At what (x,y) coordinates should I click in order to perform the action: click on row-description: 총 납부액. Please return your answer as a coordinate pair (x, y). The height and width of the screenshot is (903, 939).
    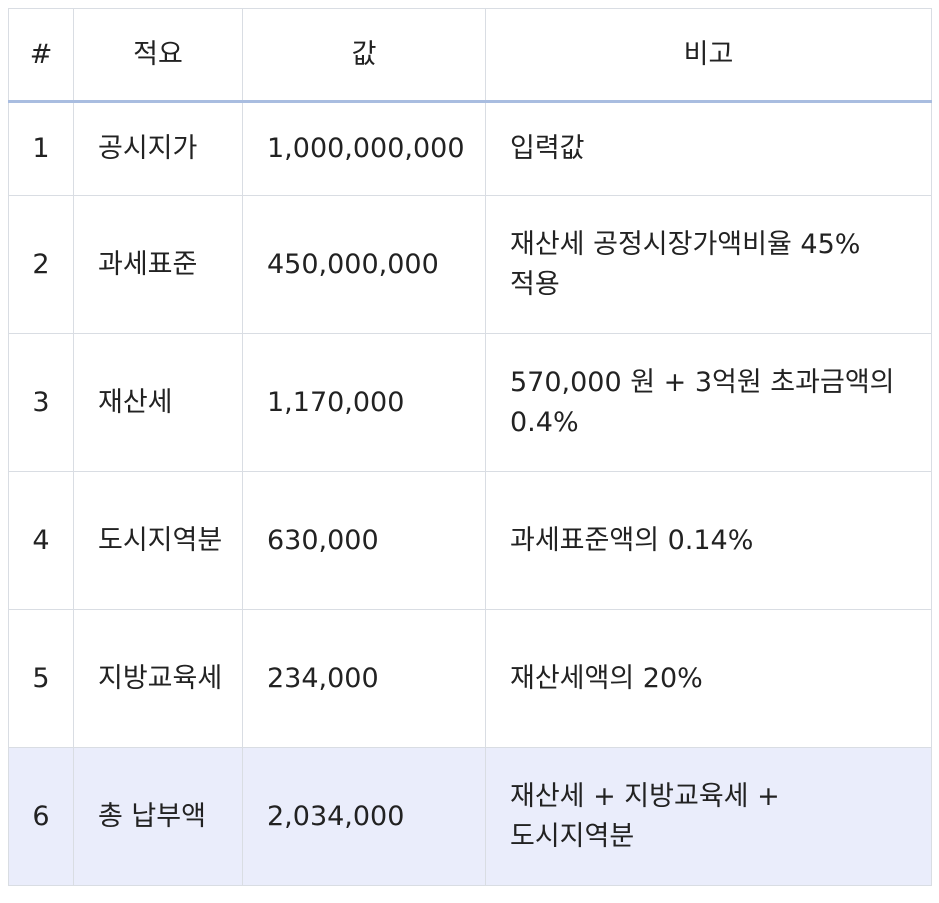
    Looking at the image, I should click on (158, 816).